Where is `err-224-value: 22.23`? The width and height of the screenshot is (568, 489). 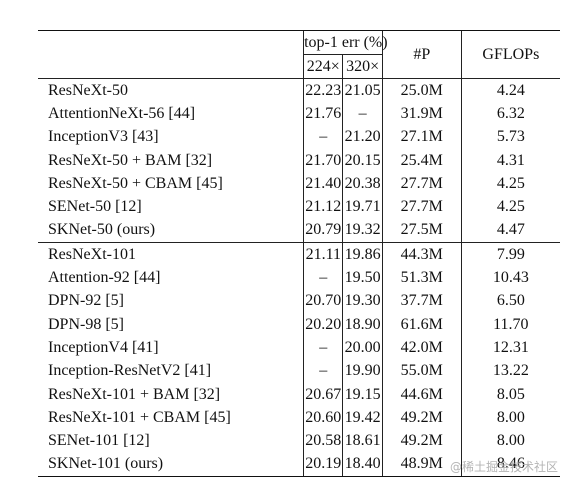
err-224-value: 22.23 is located at coordinates (323, 90).